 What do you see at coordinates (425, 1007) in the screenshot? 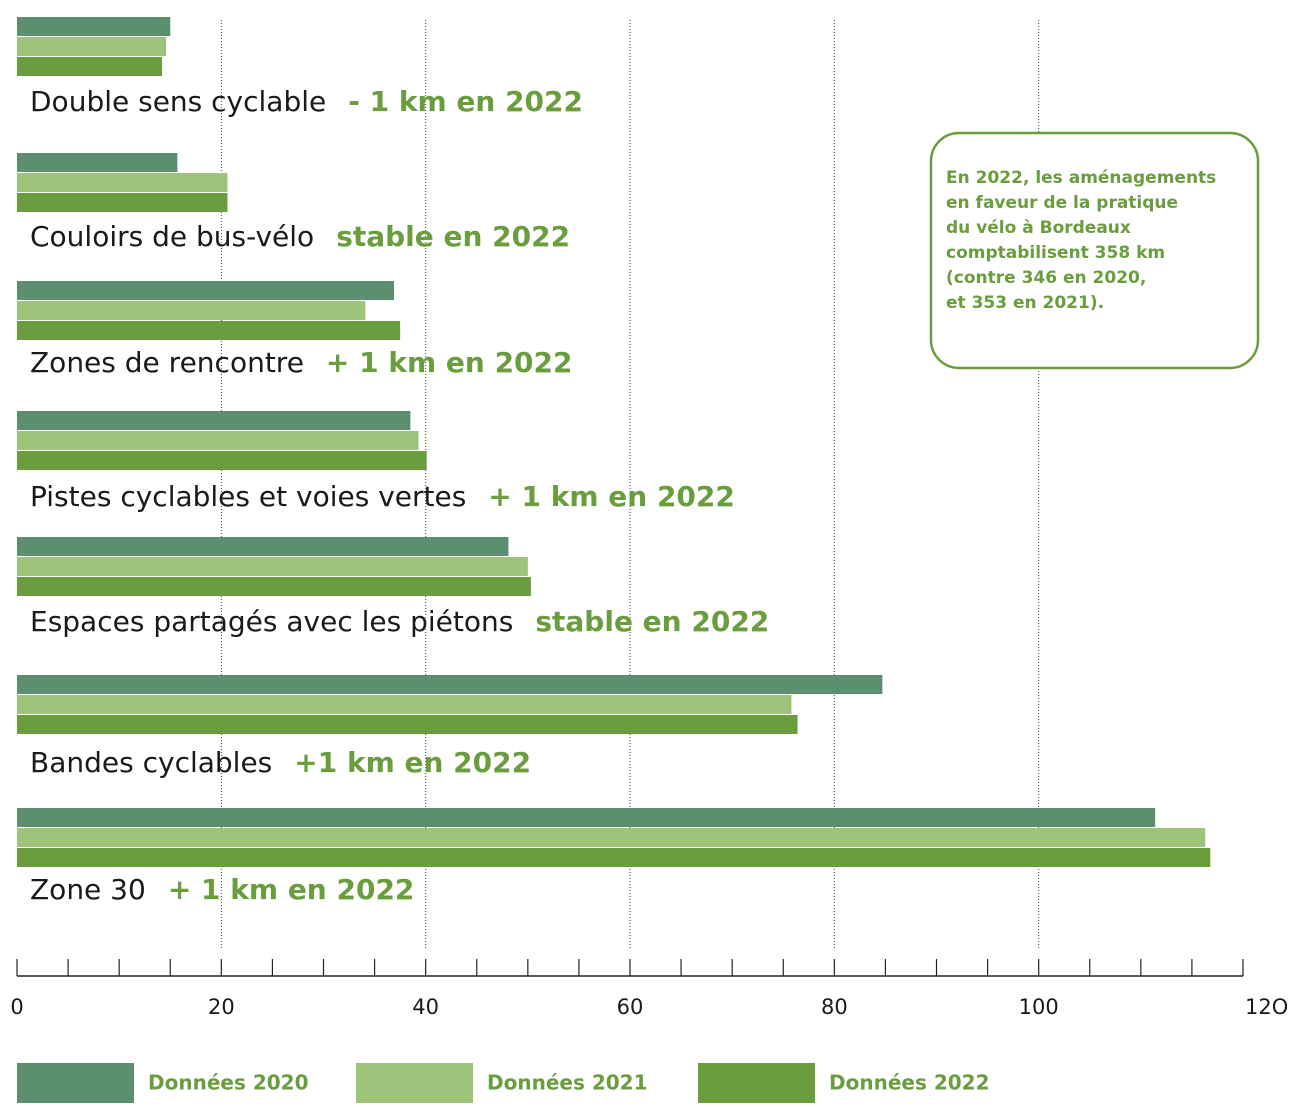
I see `x-tick-label: 40` at bounding box center [425, 1007].